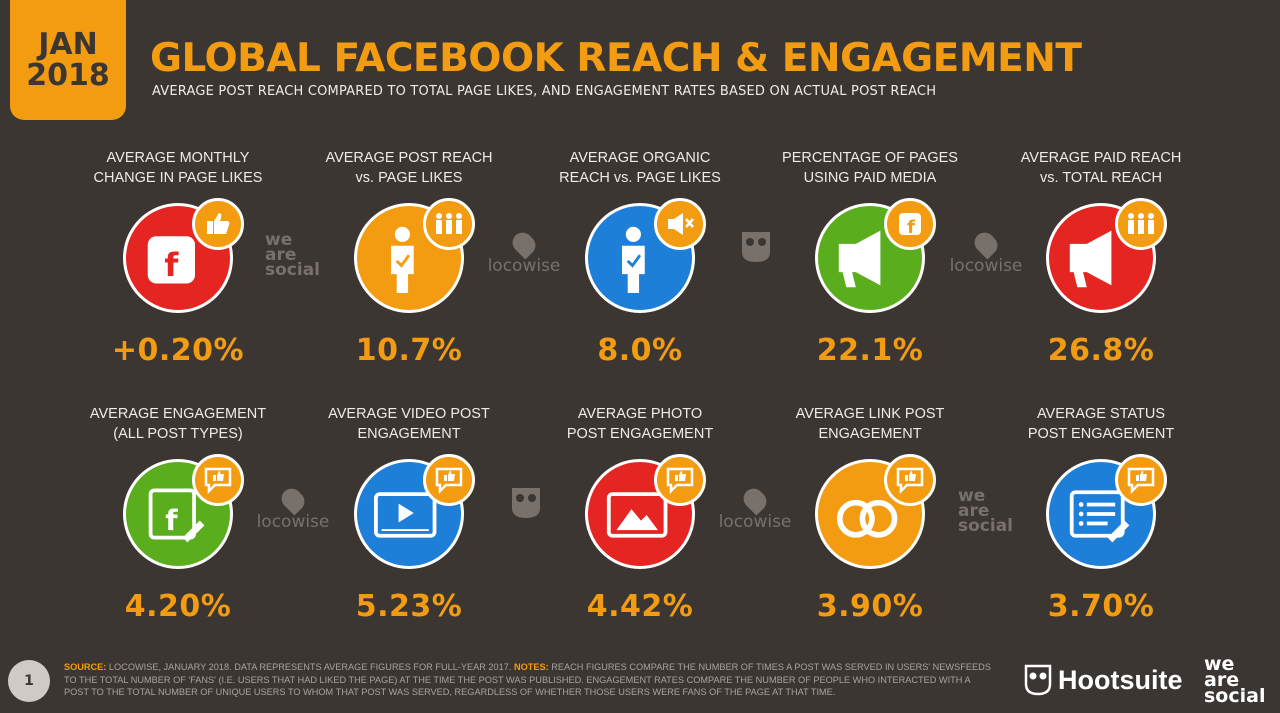 This screenshot has height=713, width=1280. I want to click on stat-value: 8.0%, so click(640, 350).